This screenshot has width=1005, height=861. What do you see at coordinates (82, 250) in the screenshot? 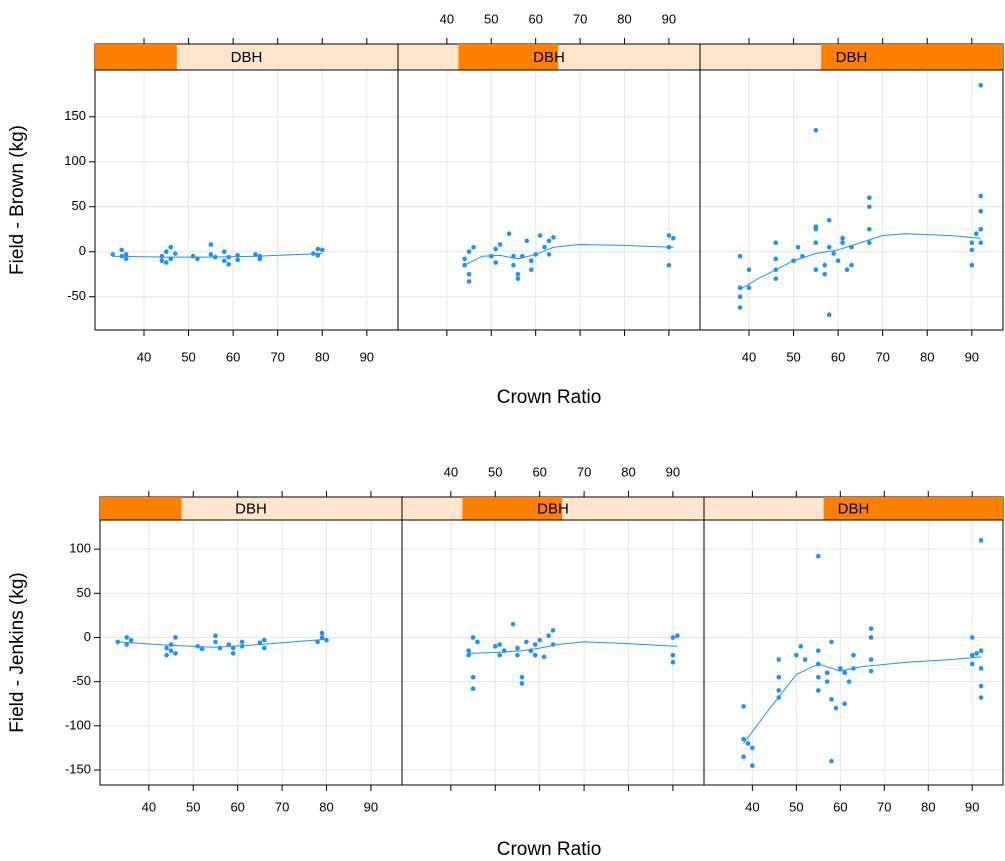
I see `y-tick-label: 0` at bounding box center [82, 250].